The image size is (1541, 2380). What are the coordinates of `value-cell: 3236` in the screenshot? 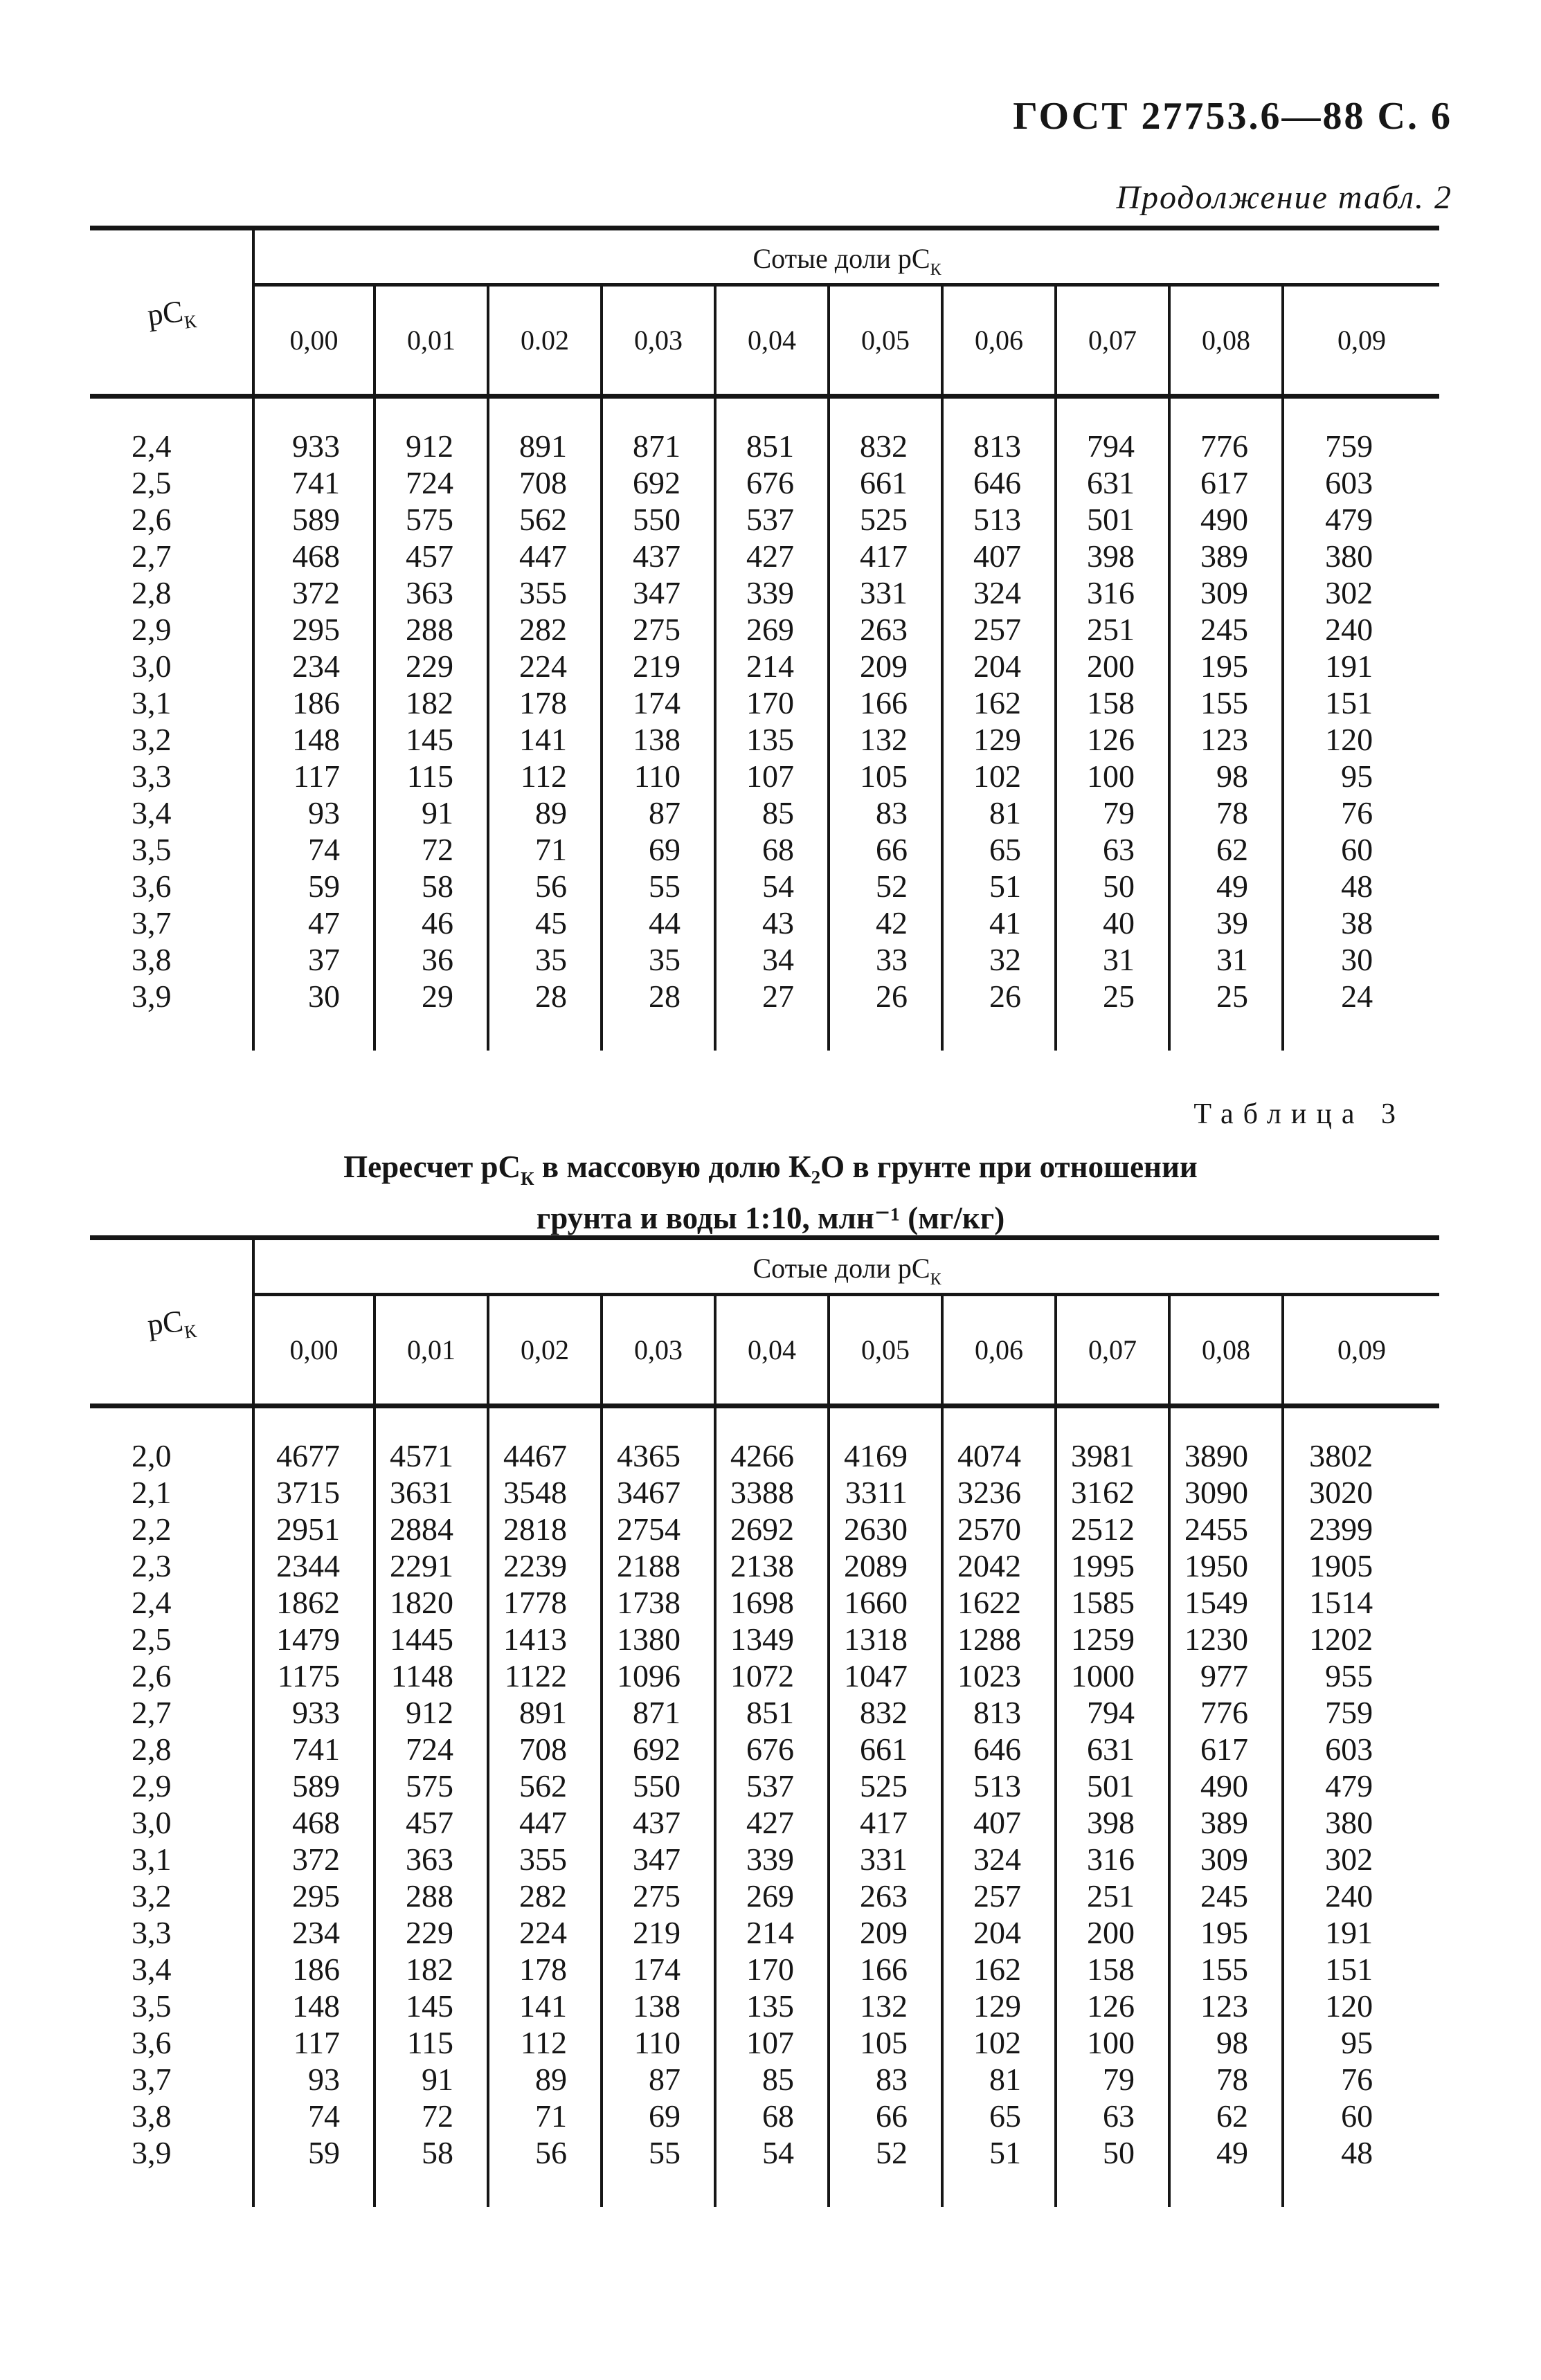 It's located at (998, 1492).